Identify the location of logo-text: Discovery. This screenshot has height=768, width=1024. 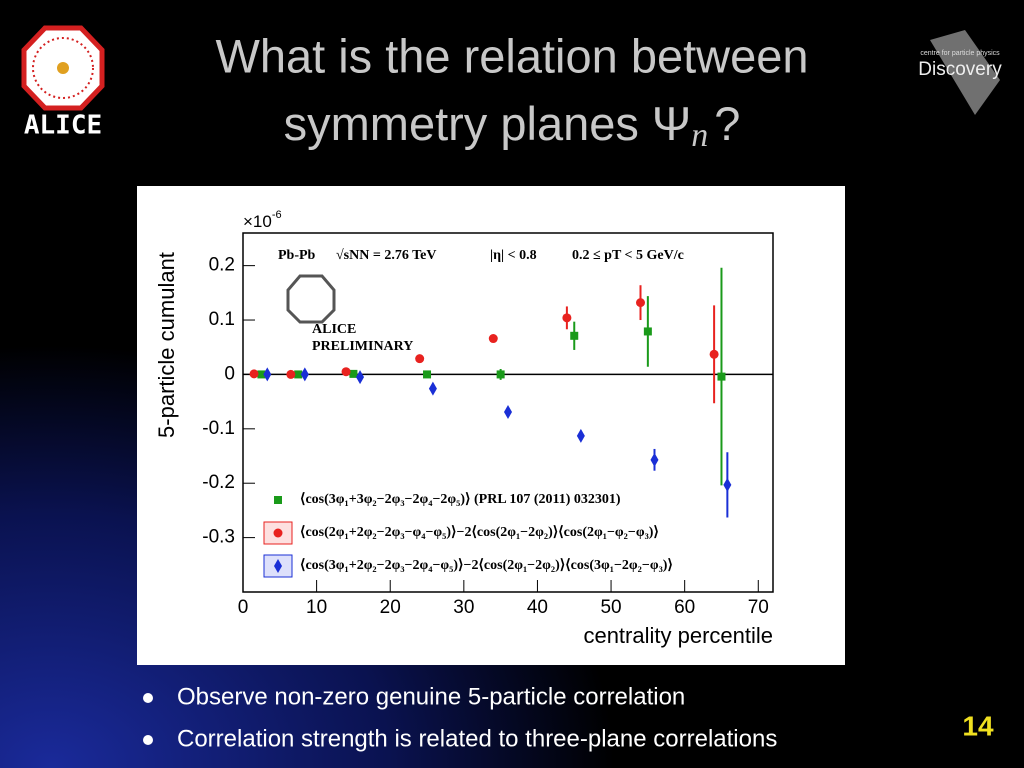
(960, 69).